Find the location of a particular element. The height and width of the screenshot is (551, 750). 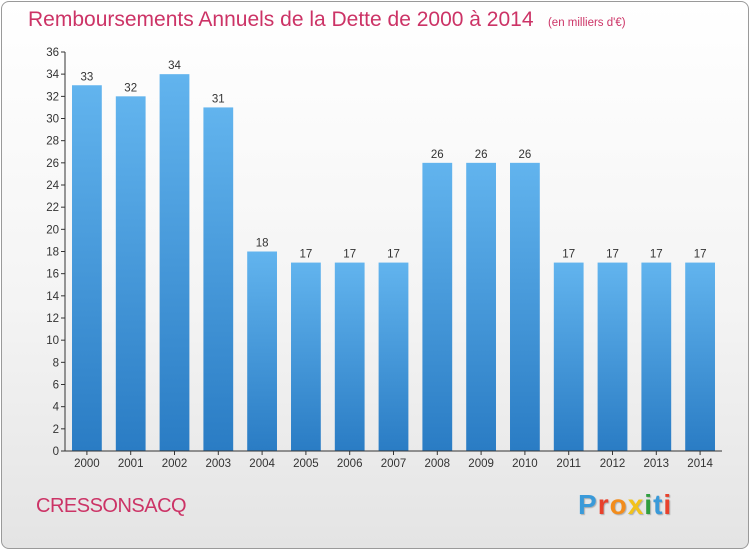

y-tick-label-24: 24 is located at coordinates (52, 186).